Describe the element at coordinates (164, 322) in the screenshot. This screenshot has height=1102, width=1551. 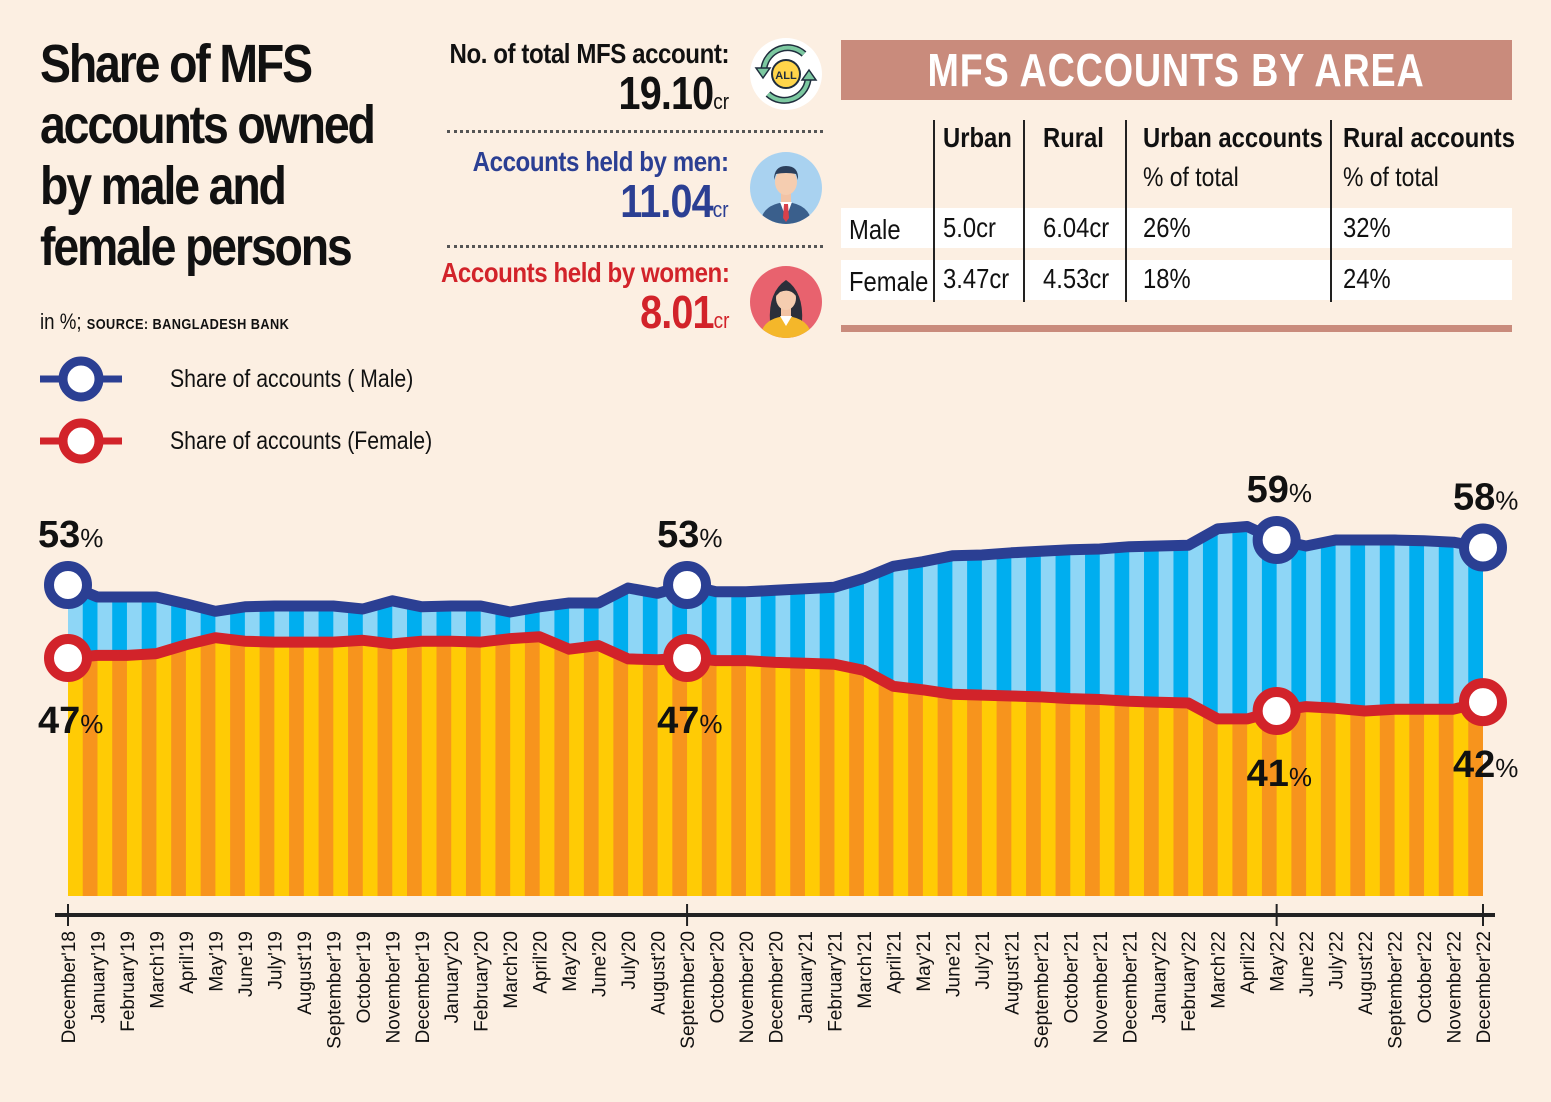
I see `chart-subtitle: in %; SOURCE: BANGLADESH BANK` at that location.